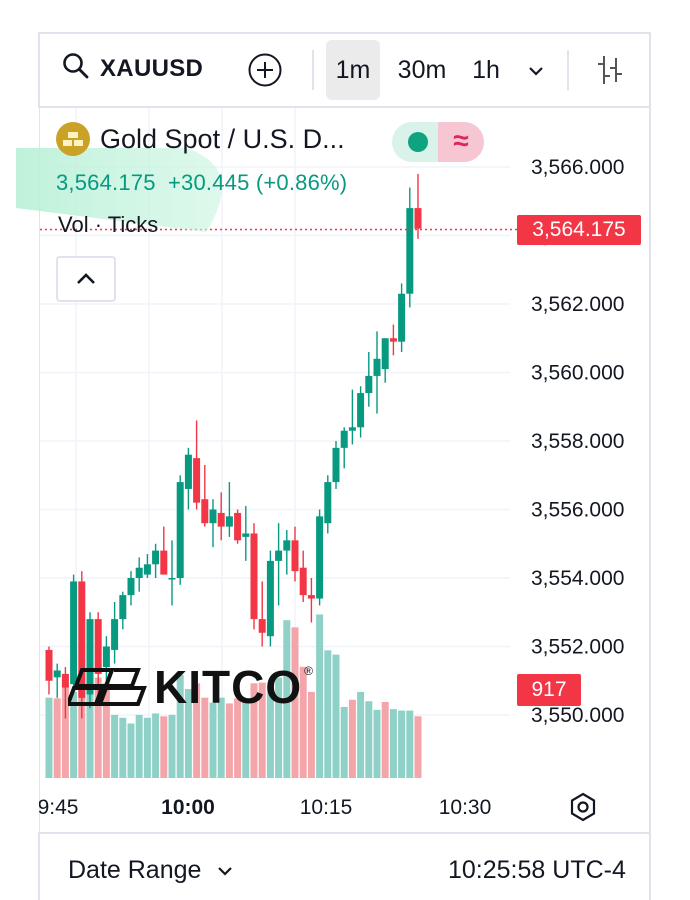 This screenshot has height=900, width=690. What do you see at coordinates (258, 182) in the screenshot?
I see `legend-change: +30.445 (+0.86%)` at bounding box center [258, 182].